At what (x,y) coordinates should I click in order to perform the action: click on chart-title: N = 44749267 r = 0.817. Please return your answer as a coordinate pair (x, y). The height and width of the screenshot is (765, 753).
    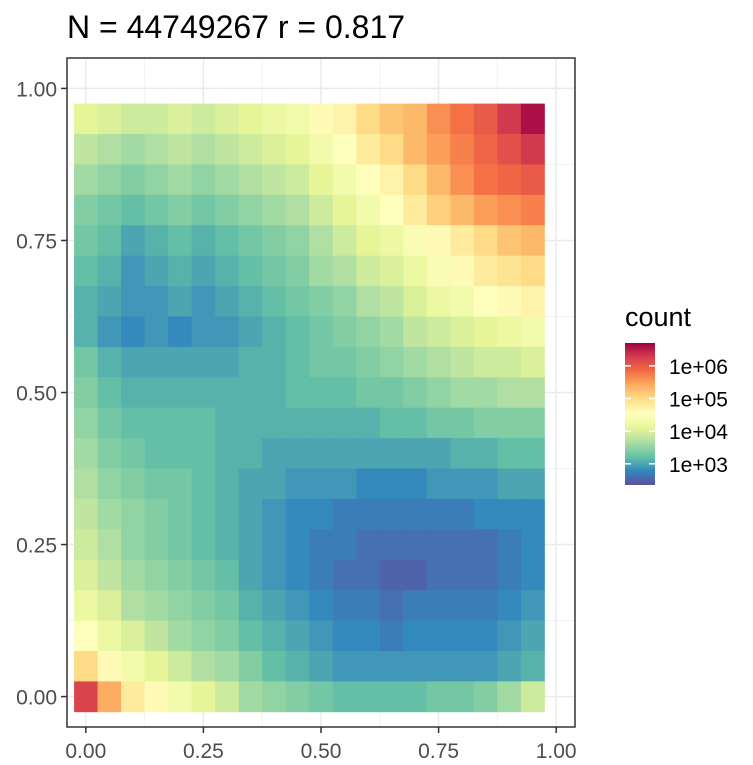
    Looking at the image, I should click on (236, 27).